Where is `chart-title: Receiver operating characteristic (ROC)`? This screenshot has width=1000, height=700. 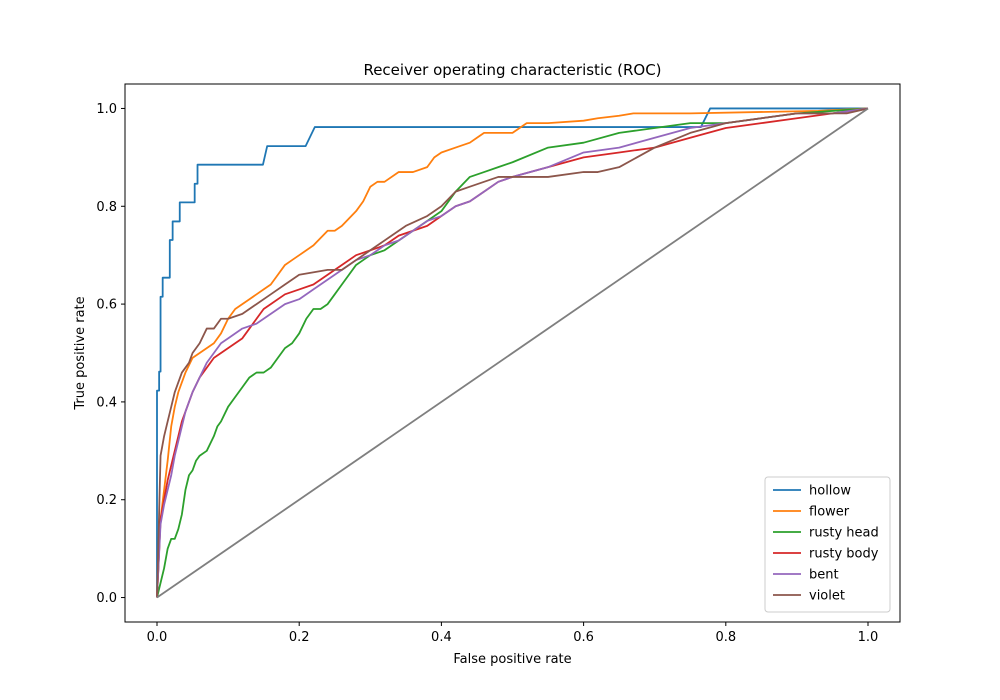 chart-title: Receiver operating characteristic (ROC) is located at coordinates (512, 70).